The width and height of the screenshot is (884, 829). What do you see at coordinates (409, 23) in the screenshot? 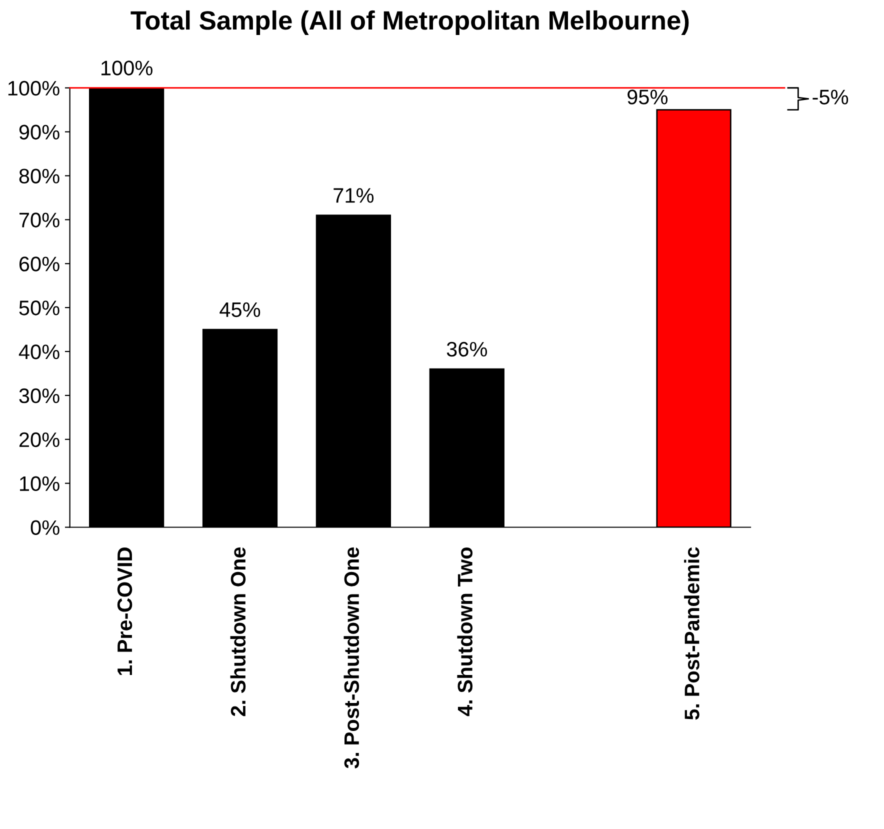
I see `chart-title: Total Sample (All of Metropolitan Melbourne)` at bounding box center [409, 23].